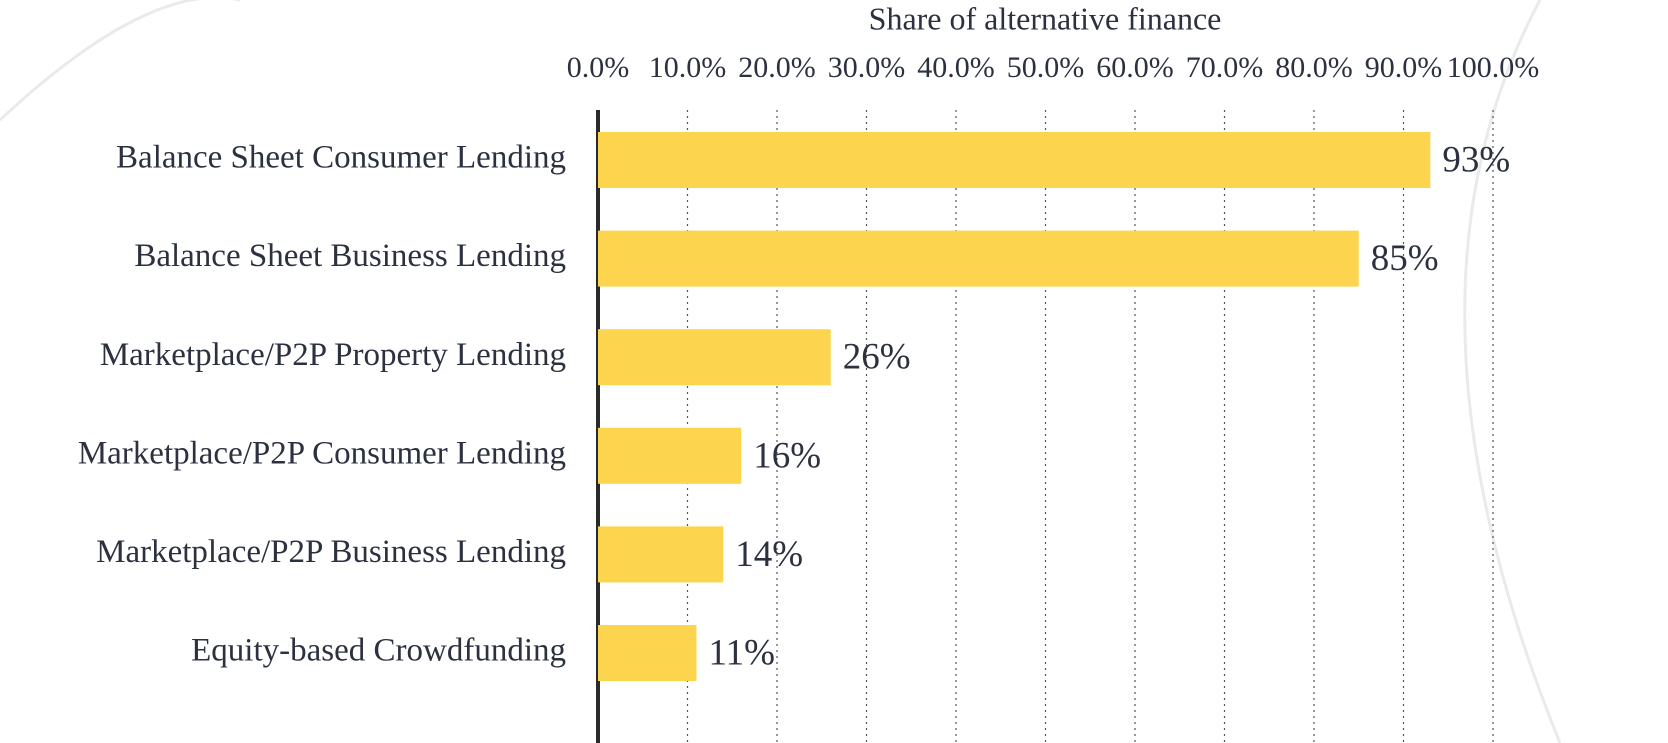 The width and height of the screenshot is (1668, 743). I want to click on value-label: 93%, so click(1476, 159).